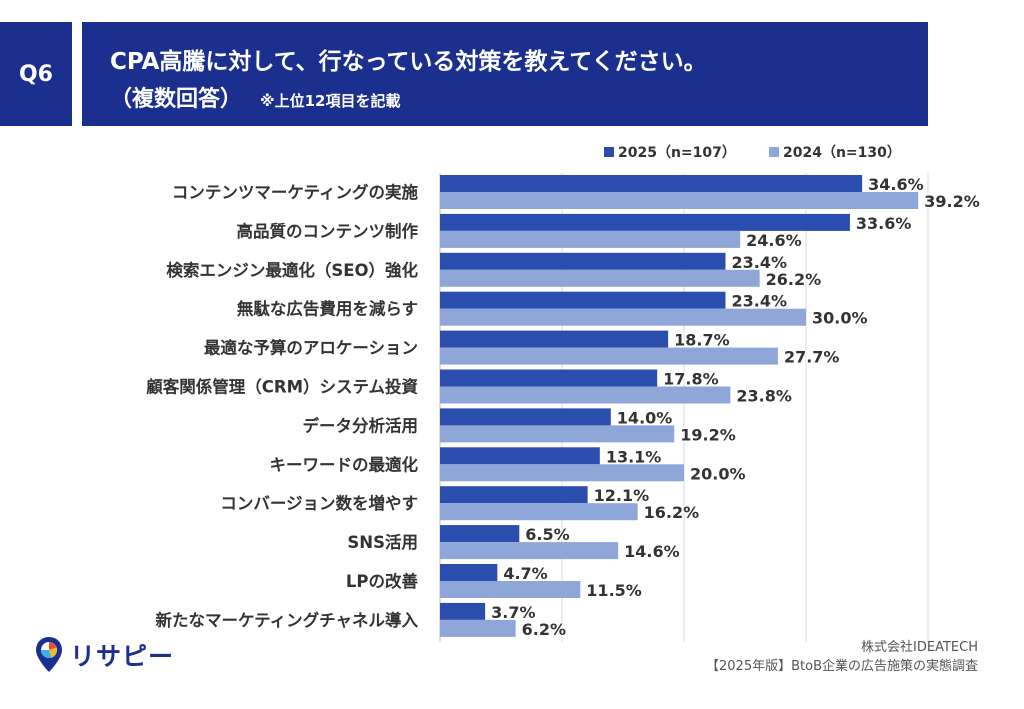 The image size is (1024, 709). What do you see at coordinates (292, 270) in the screenshot?
I see `category-label: 検索エンジン最適化（SEO）強化` at bounding box center [292, 270].